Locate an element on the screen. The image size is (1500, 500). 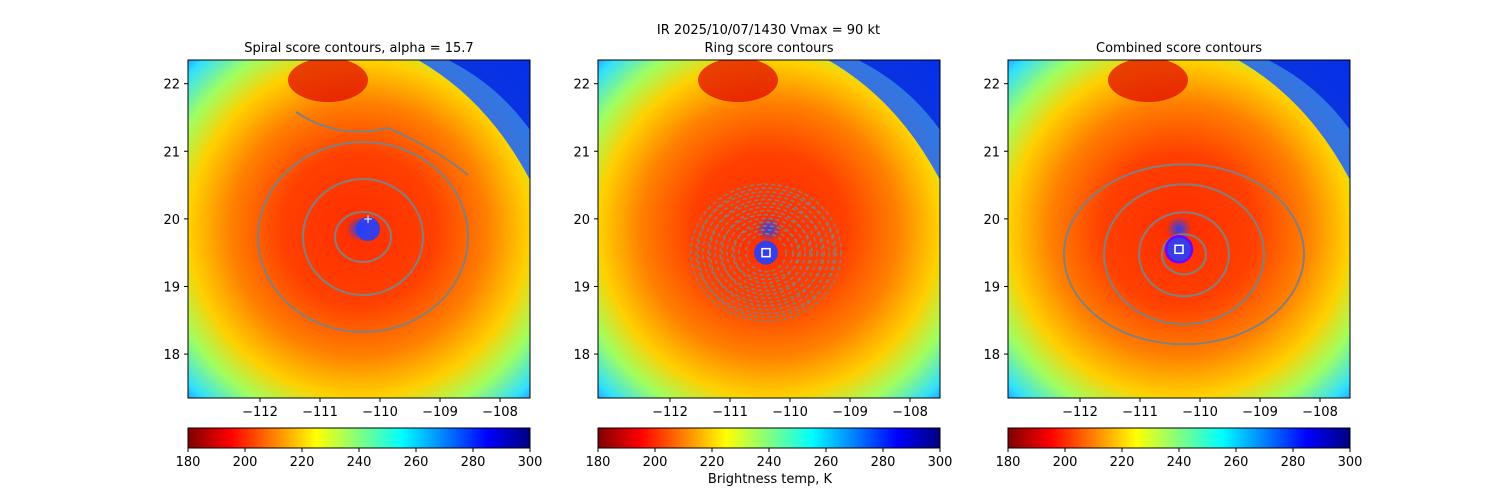
center-marker: + is located at coordinates (368, 219).